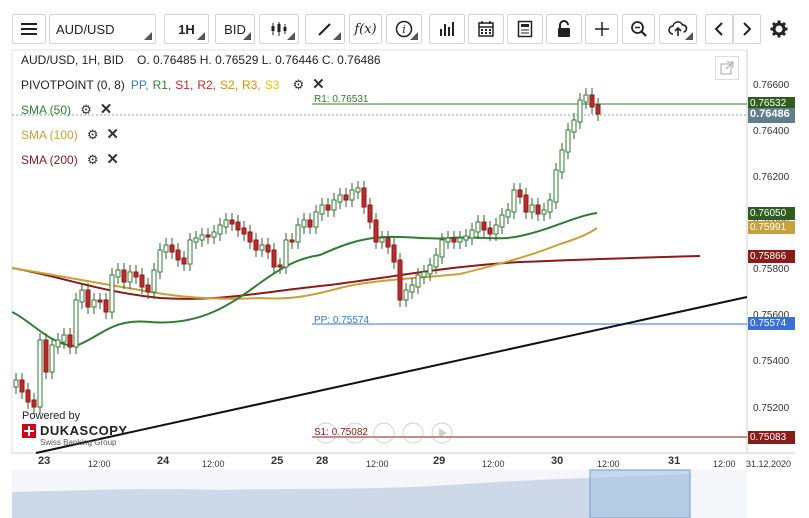 The height and width of the screenshot is (518, 809). Describe the element at coordinates (206, 85) in the screenshot. I see `pivot-level-label: R2,` at that location.